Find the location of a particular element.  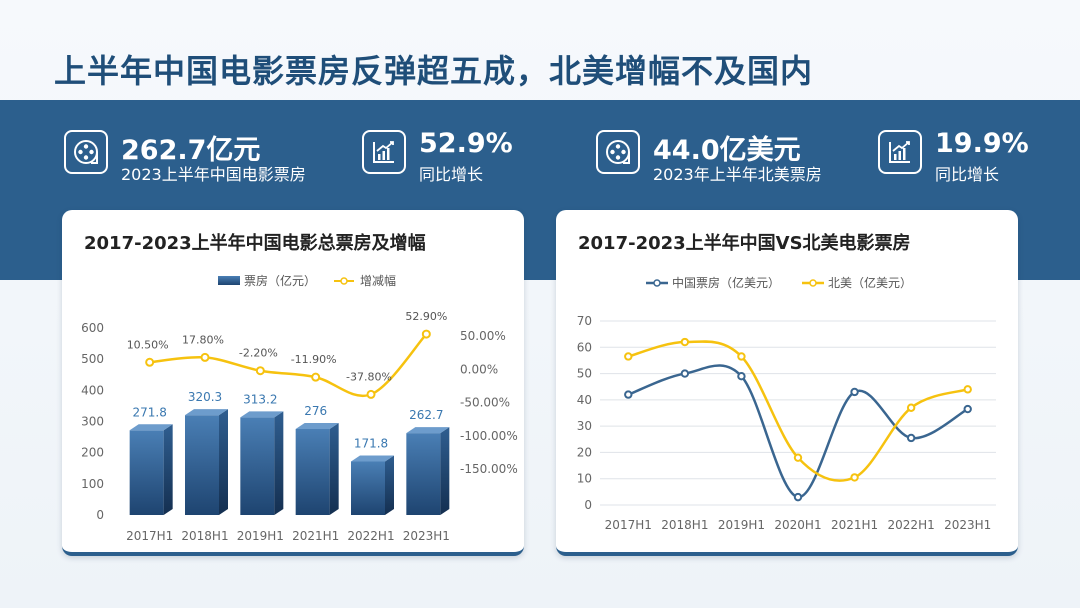

bar-data-label: 271.8 is located at coordinates (149, 412).